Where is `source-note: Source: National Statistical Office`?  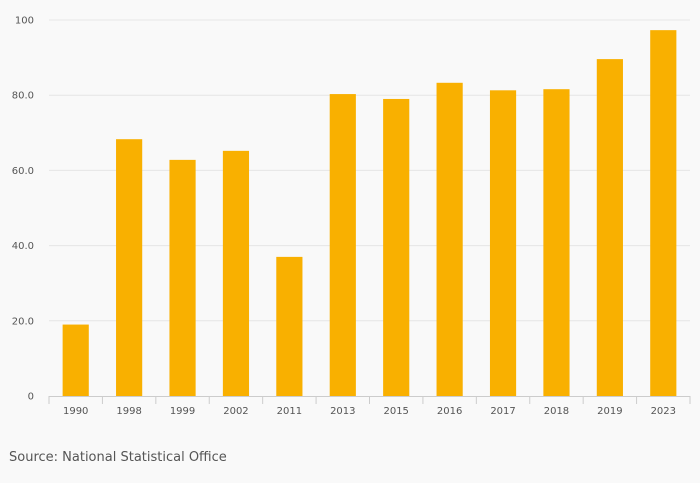 source-note: Source: National Statistical Office is located at coordinates (118, 457).